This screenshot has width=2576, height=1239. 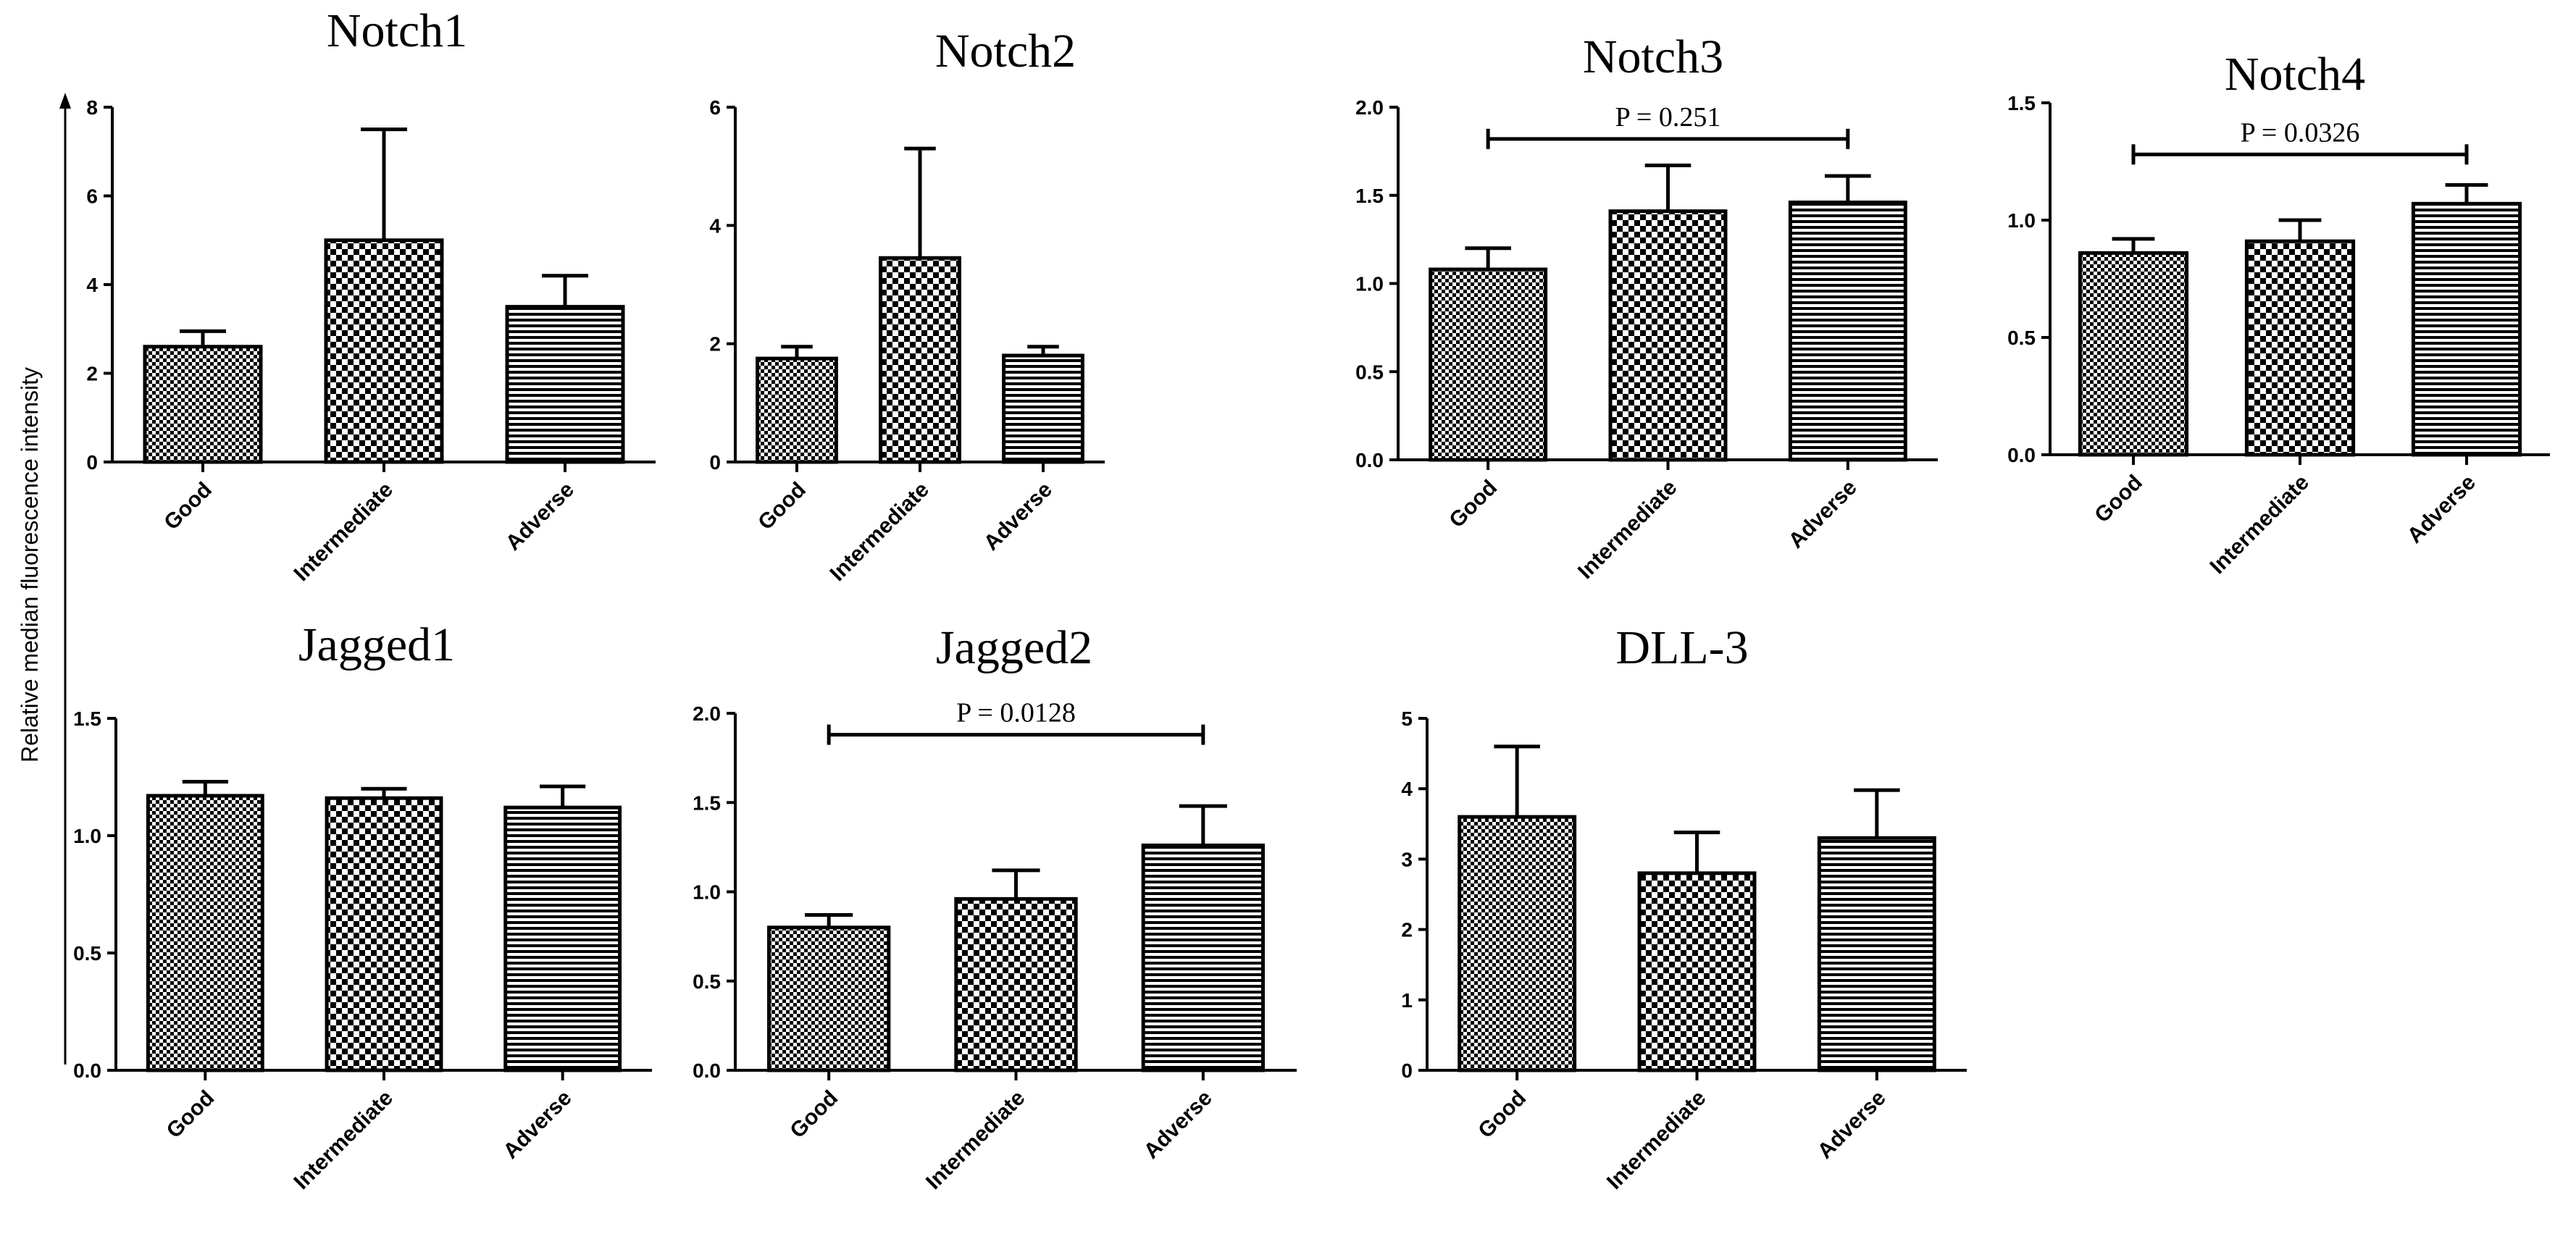 What do you see at coordinates (1627, 530) in the screenshot?
I see `chart-2-category-label-intermediate: Intermediate` at bounding box center [1627, 530].